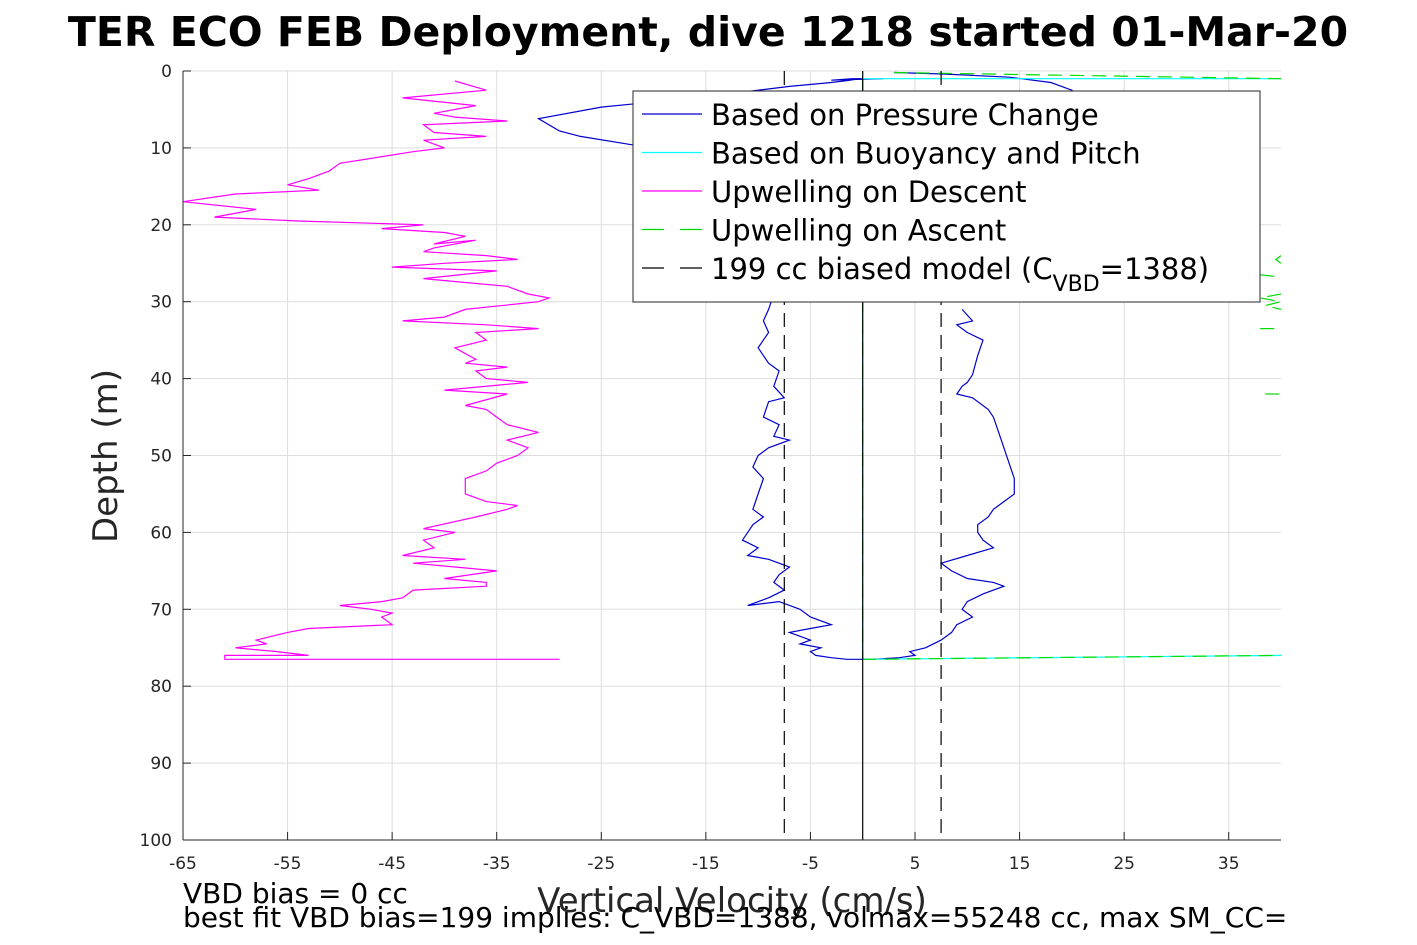 Image resolution: width=1417 pixels, height=945 pixels. Describe the element at coordinates (161, 226) in the screenshot. I see `y-tick-label: 20` at that location.